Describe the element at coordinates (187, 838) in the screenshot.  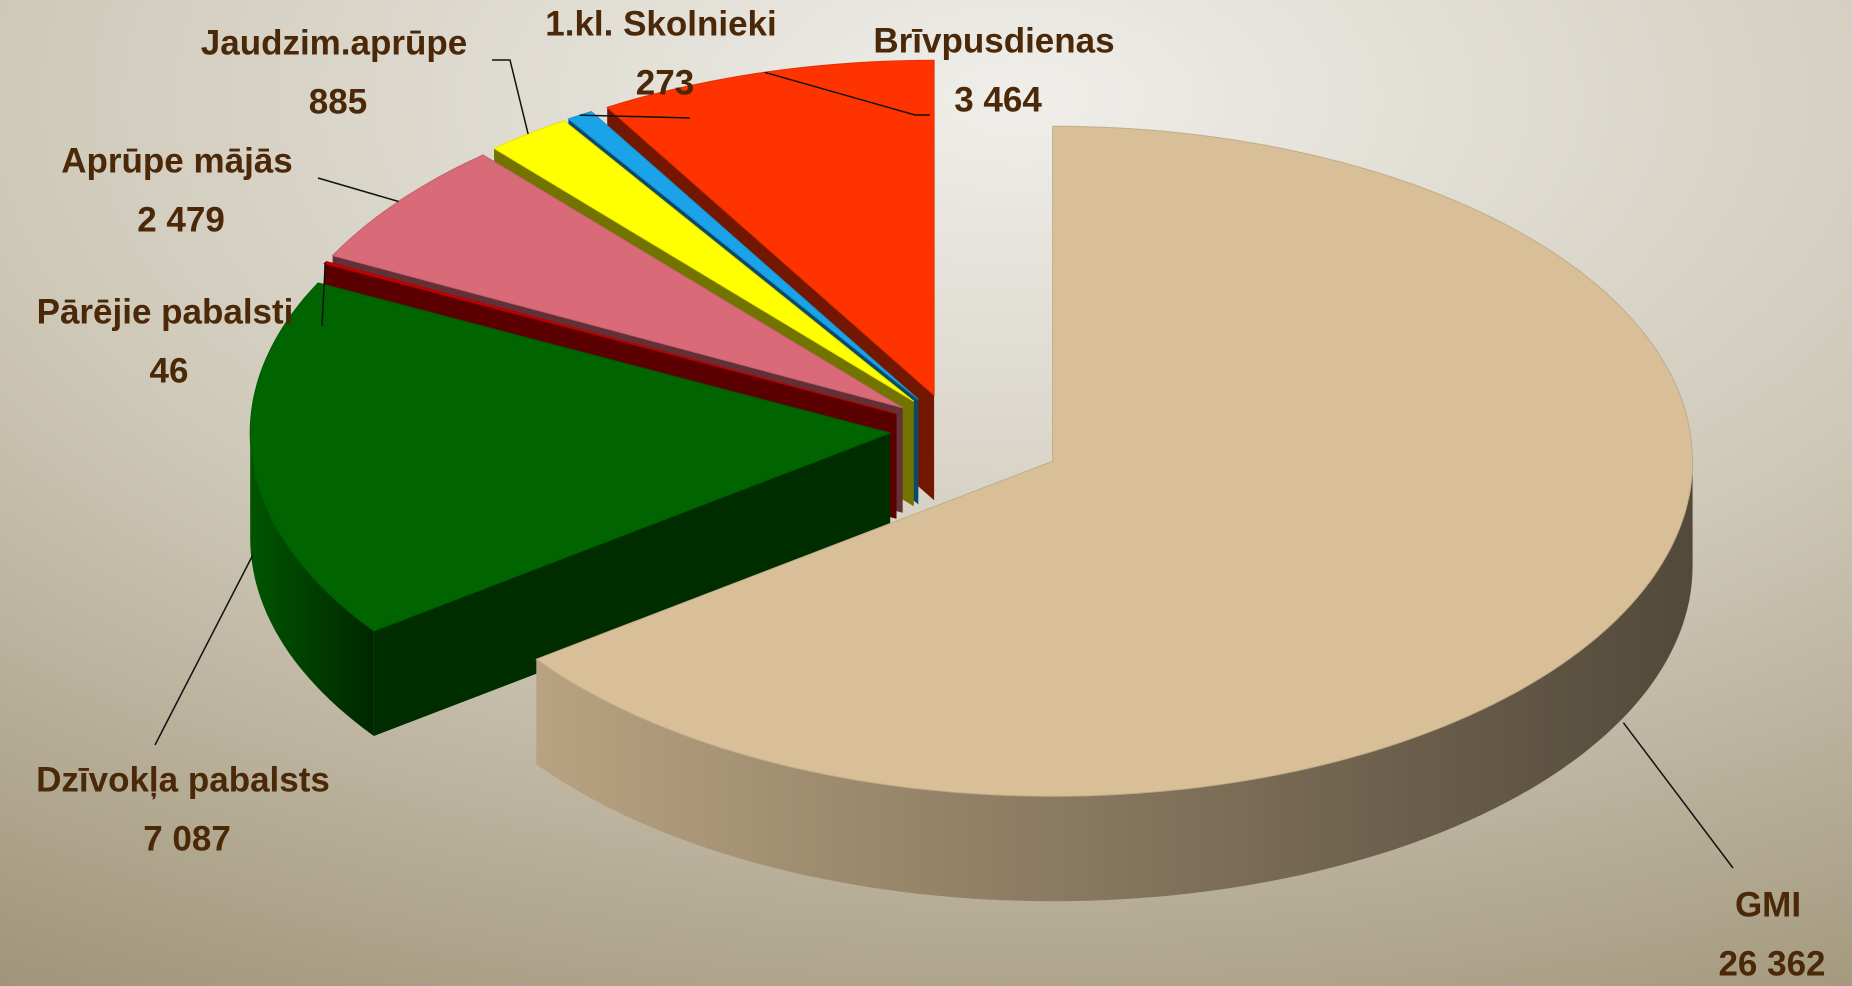
I see `value-label: 7 087` at that location.